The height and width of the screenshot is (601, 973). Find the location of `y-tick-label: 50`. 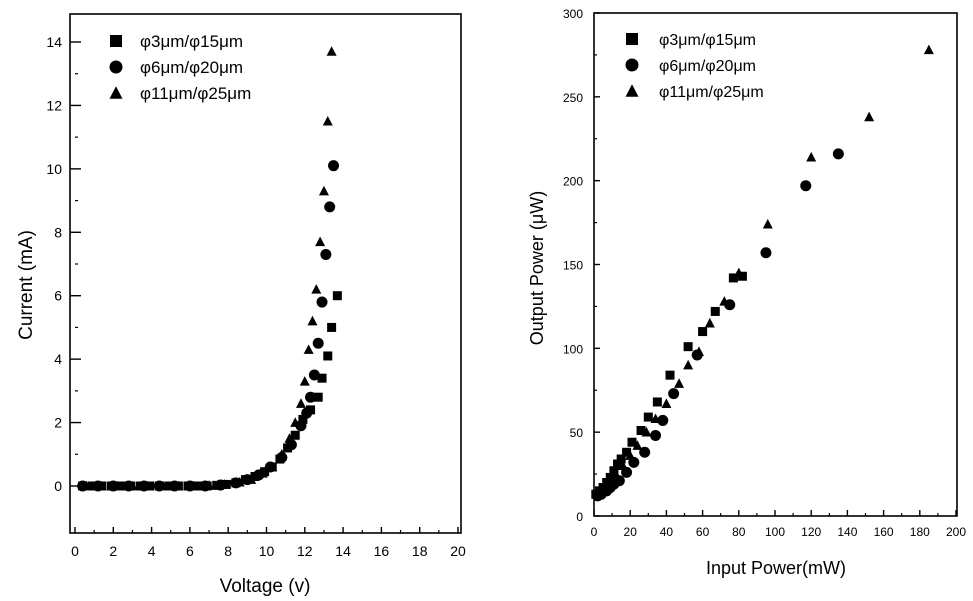

y-tick-label: 50 is located at coordinates (577, 433).